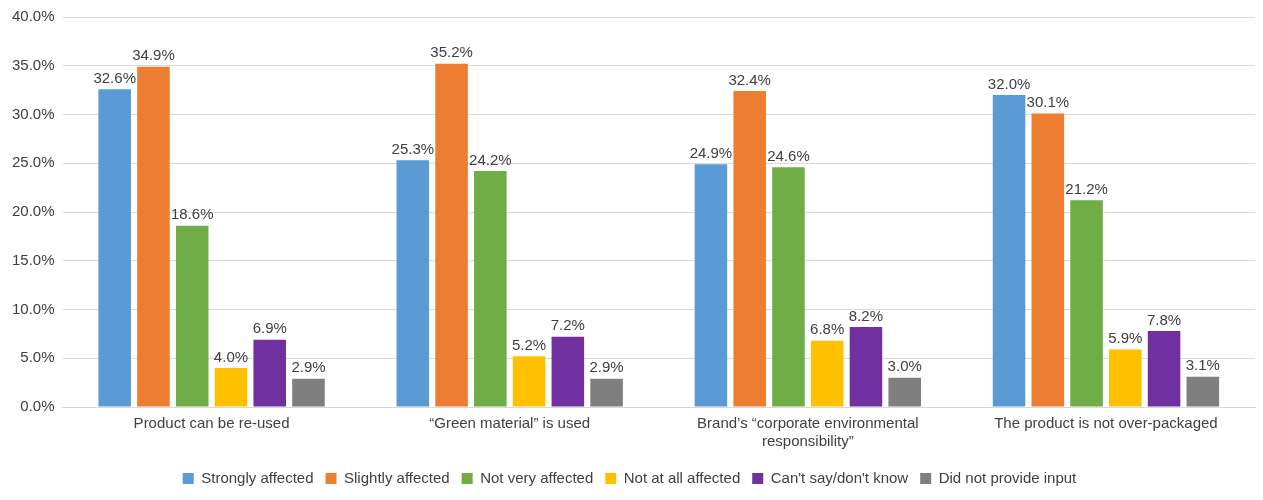 Image resolution: width=1263 pixels, height=500 pixels. I want to click on legend-label: Strongly affected, so click(257, 477).